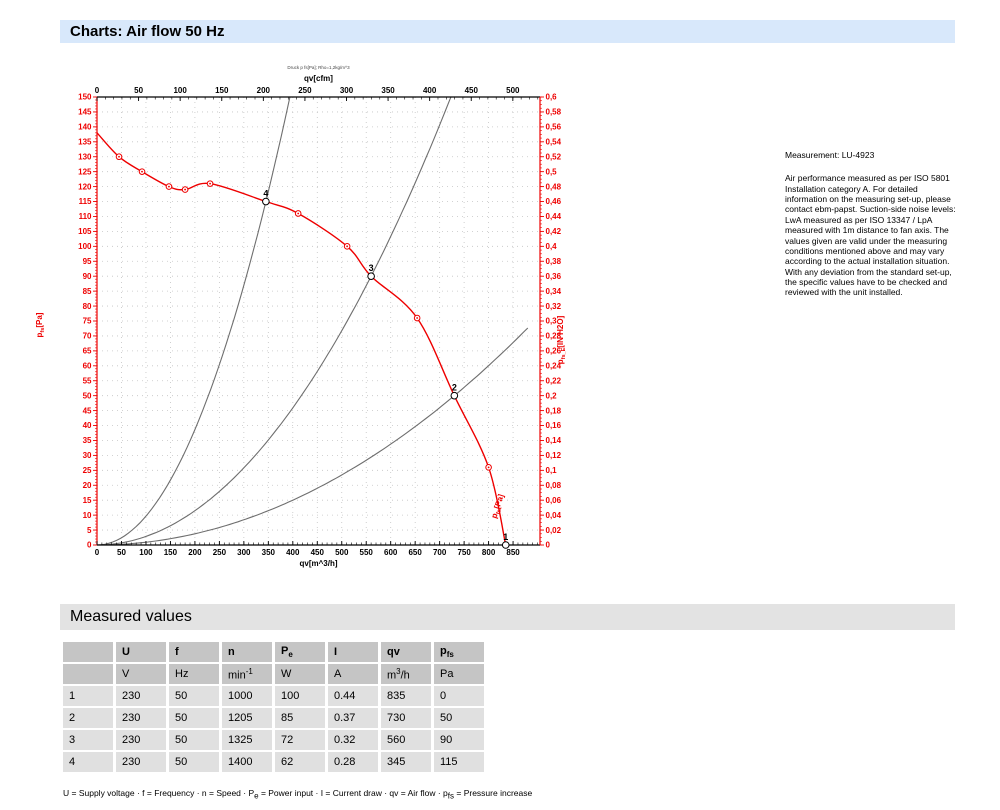 The image size is (1000, 810). What do you see at coordinates (353, 740) in the screenshot?
I see `table-cell: 0.32` at bounding box center [353, 740].